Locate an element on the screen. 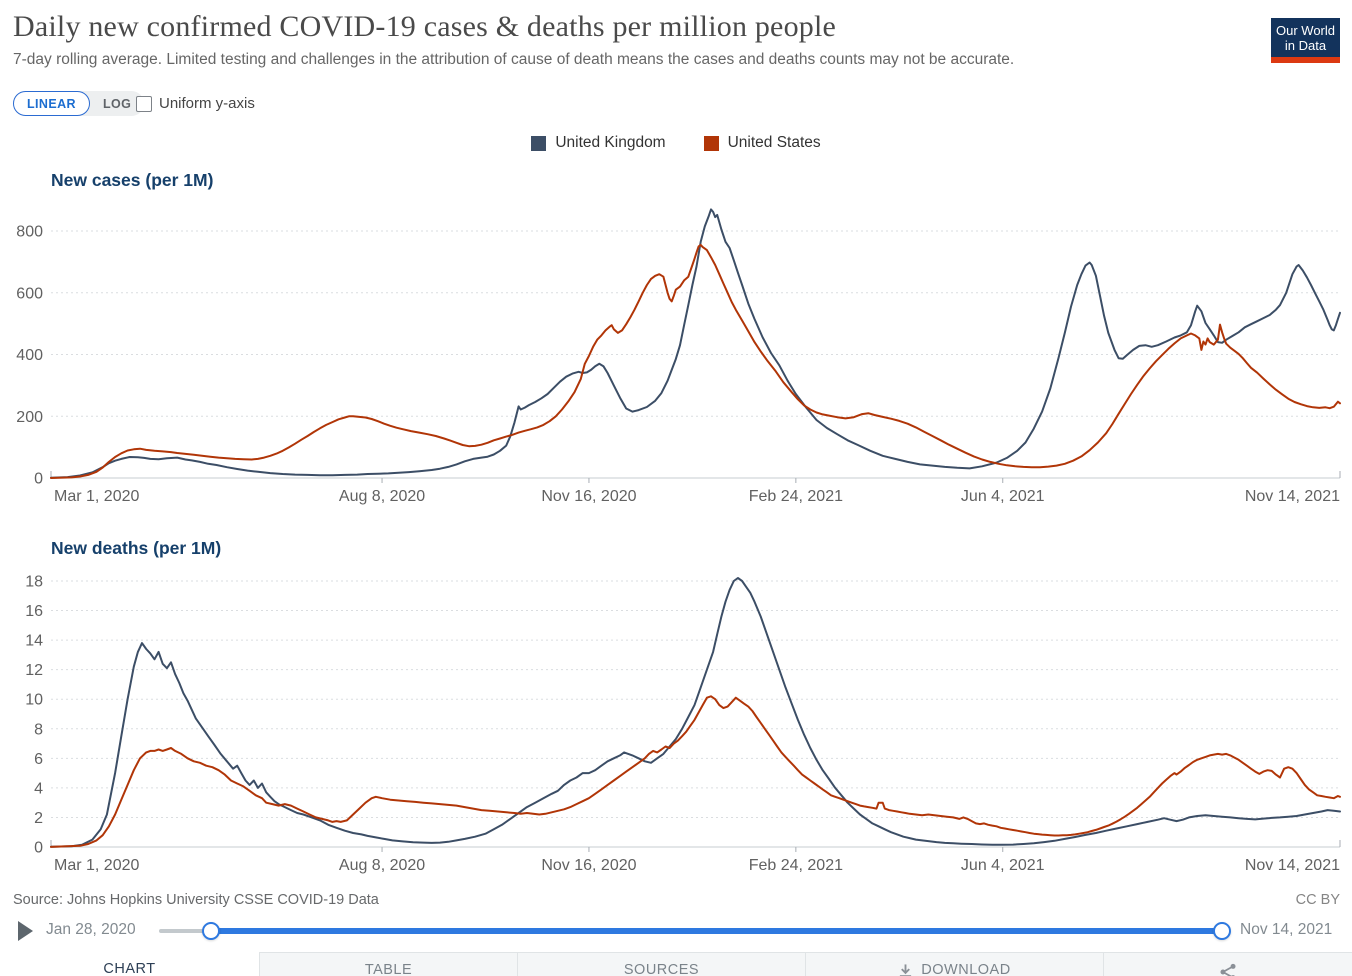 This screenshot has width=1352, height=976. y-tick-label: 18 is located at coordinates (34, 582).